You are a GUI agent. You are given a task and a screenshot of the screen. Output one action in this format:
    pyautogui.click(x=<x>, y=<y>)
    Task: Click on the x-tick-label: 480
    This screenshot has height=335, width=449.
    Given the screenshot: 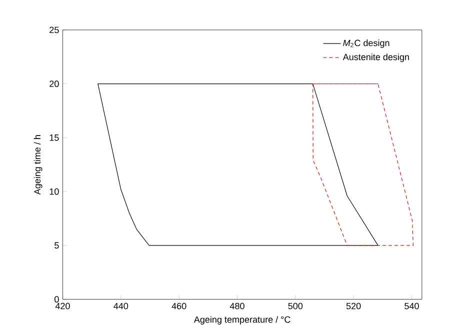 What is the action you would take?
    pyautogui.click(x=237, y=306)
    